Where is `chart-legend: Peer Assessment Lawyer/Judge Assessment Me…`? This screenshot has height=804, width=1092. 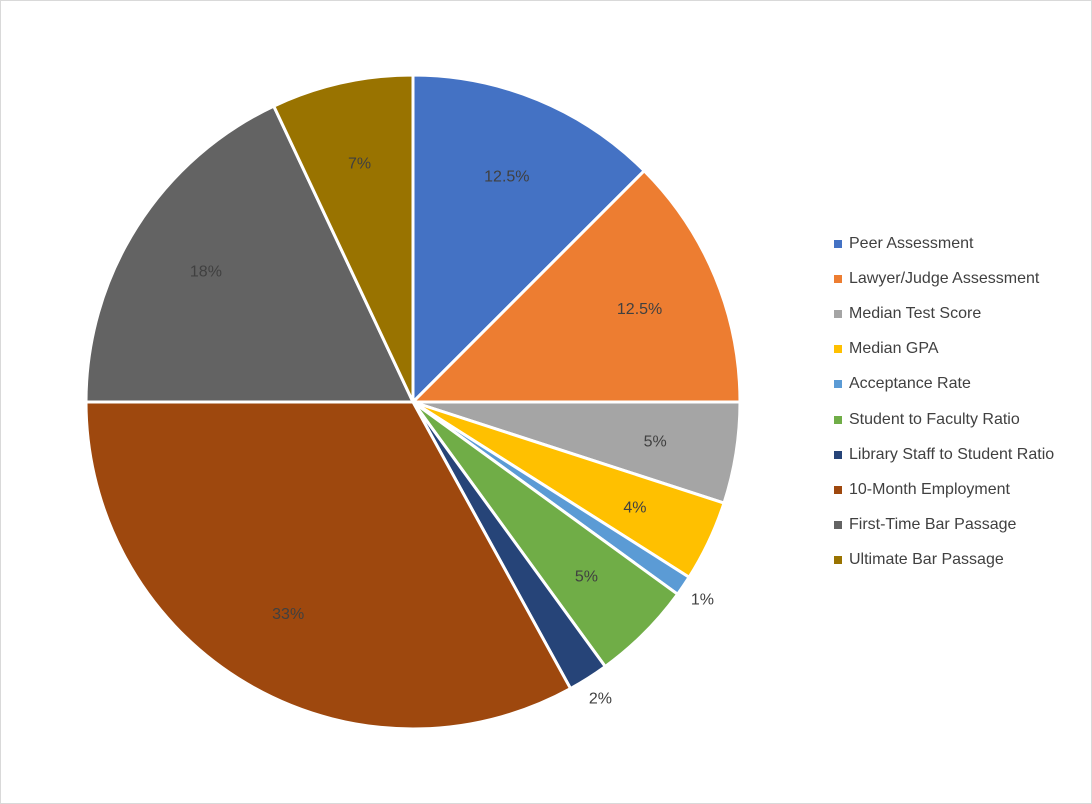 chart-legend: Peer Assessment Lawyer/Judge Assessment Me… is located at coordinates (944, 402).